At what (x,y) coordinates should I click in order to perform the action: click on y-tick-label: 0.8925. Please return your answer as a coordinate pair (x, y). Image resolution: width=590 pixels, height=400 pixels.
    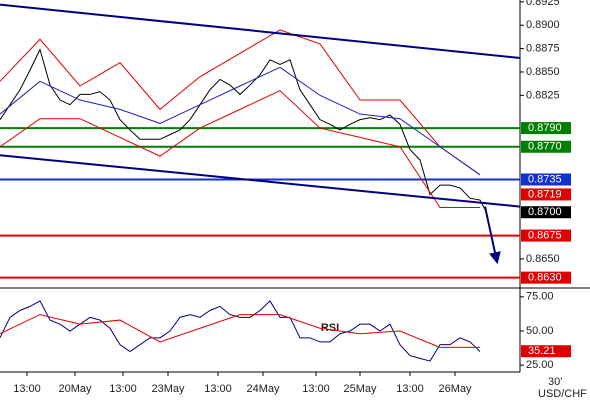
    Looking at the image, I should click on (543, 4).